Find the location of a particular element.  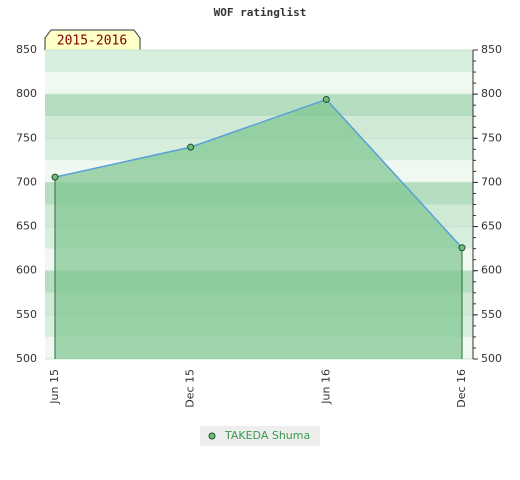

legend-label: TAKEDA Shuma is located at coordinates (267, 435).